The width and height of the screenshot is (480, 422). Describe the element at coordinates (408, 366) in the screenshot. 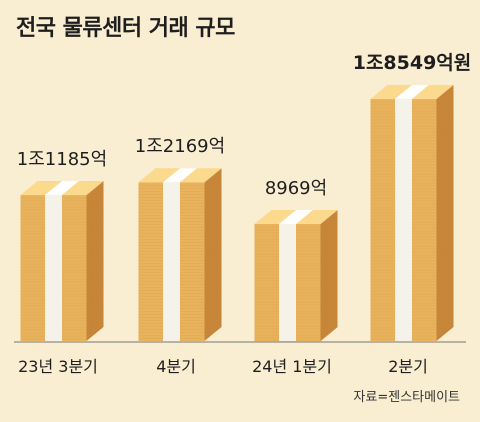

I see `category-label: 2분기` at that location.